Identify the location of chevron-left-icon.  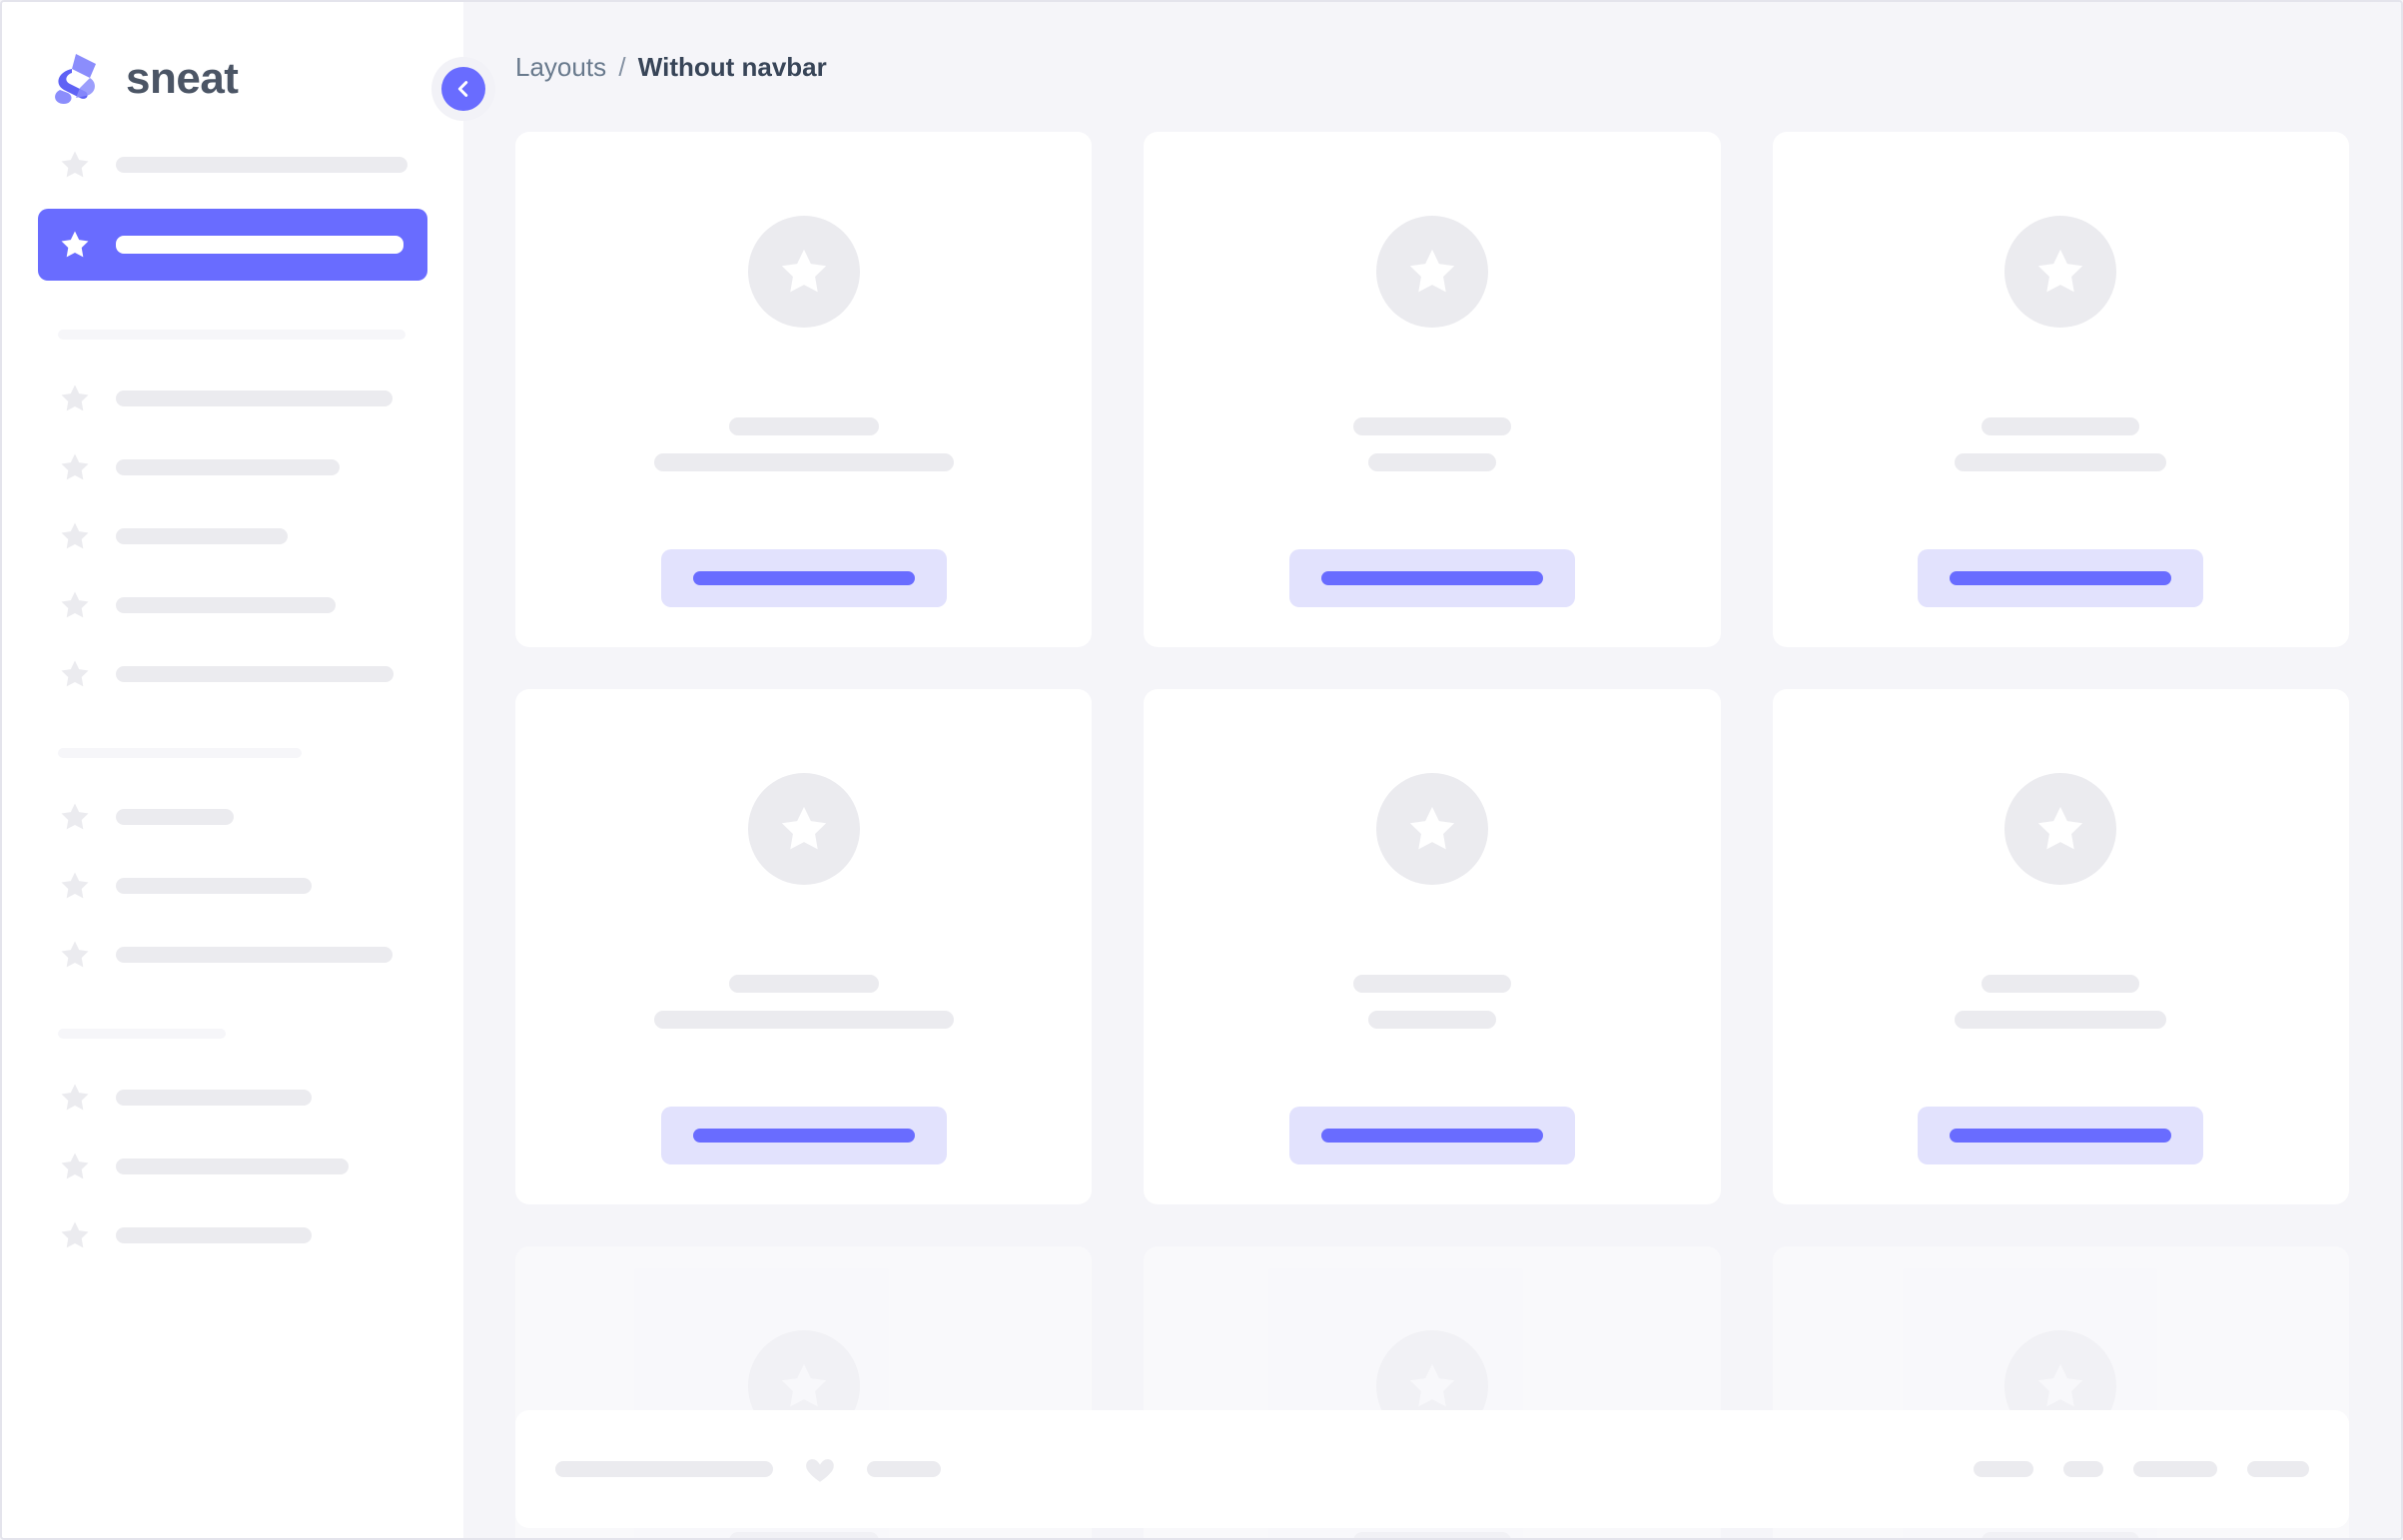
(463, 89).